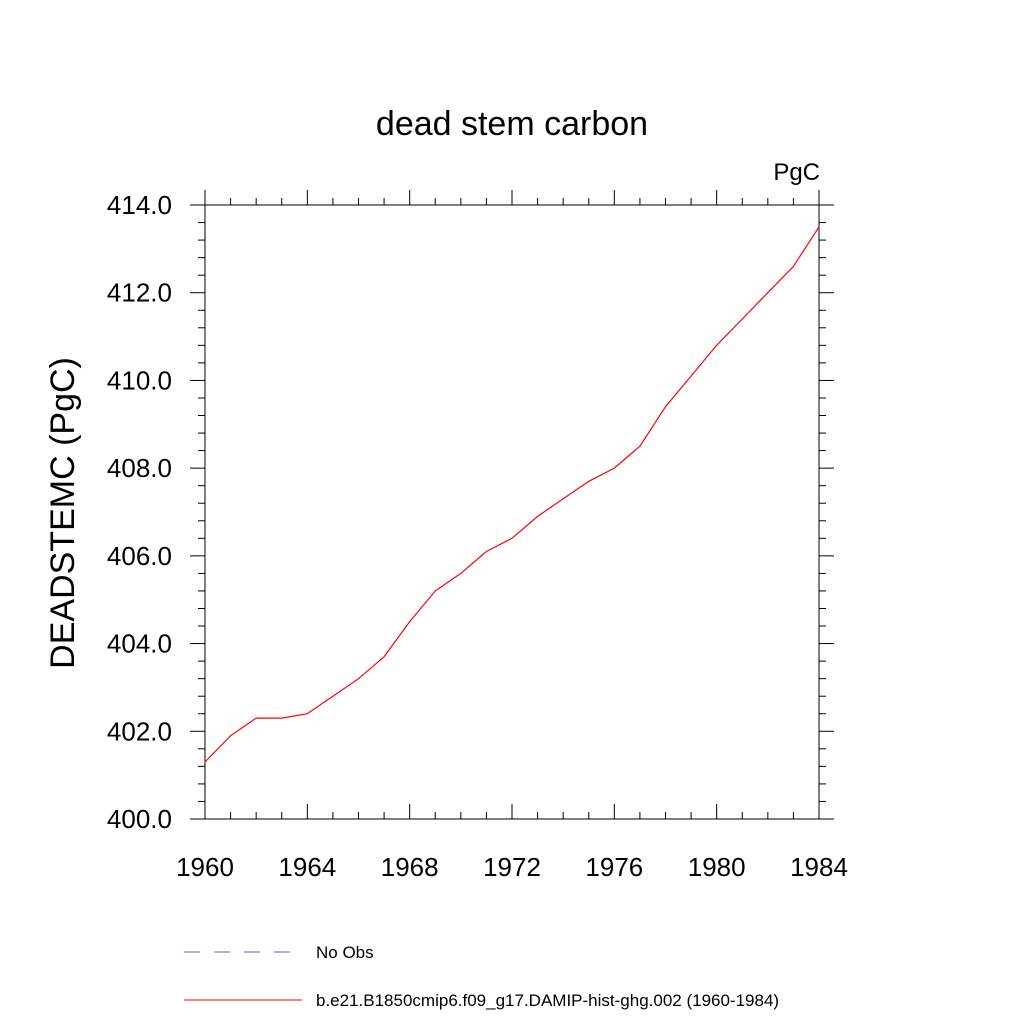 Image resolution: width=1024 pixels, height=1024 pixels. I want to click on x-tick-label: 1980, so click(717, 867).